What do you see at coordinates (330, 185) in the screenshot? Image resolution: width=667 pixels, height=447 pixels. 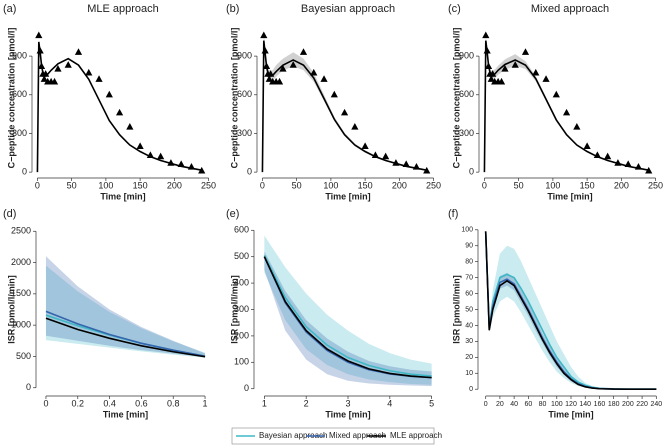 I see `x-tick-label: 100` at bounding box center [330, 185].